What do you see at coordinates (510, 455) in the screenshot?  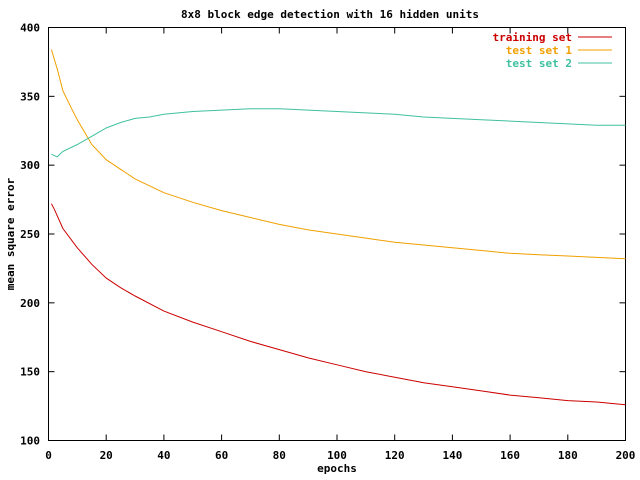 I see `x-tick-label: 160` at bounding box center [510, 455].